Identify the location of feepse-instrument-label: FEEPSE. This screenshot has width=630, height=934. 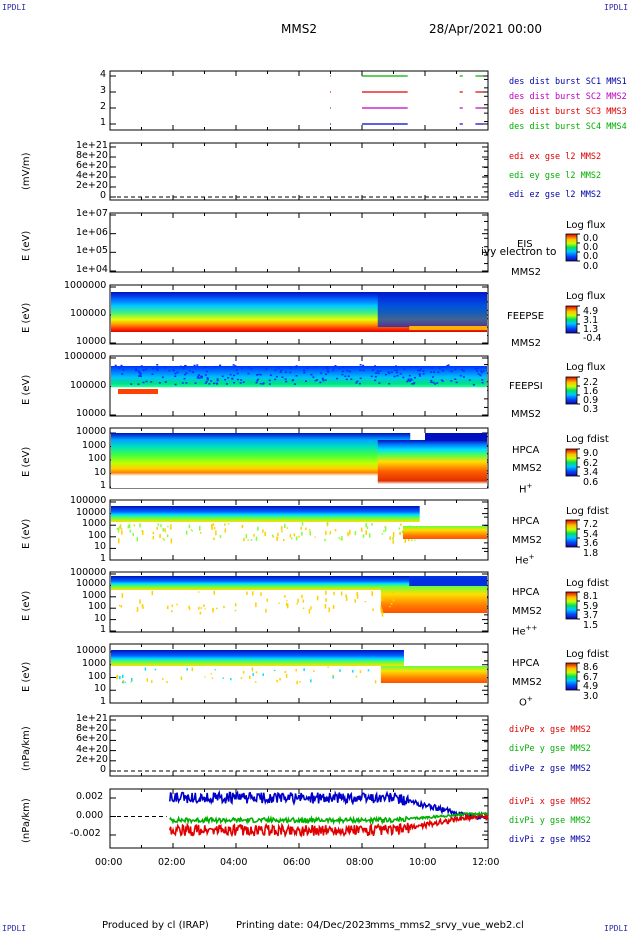
(526, 316).